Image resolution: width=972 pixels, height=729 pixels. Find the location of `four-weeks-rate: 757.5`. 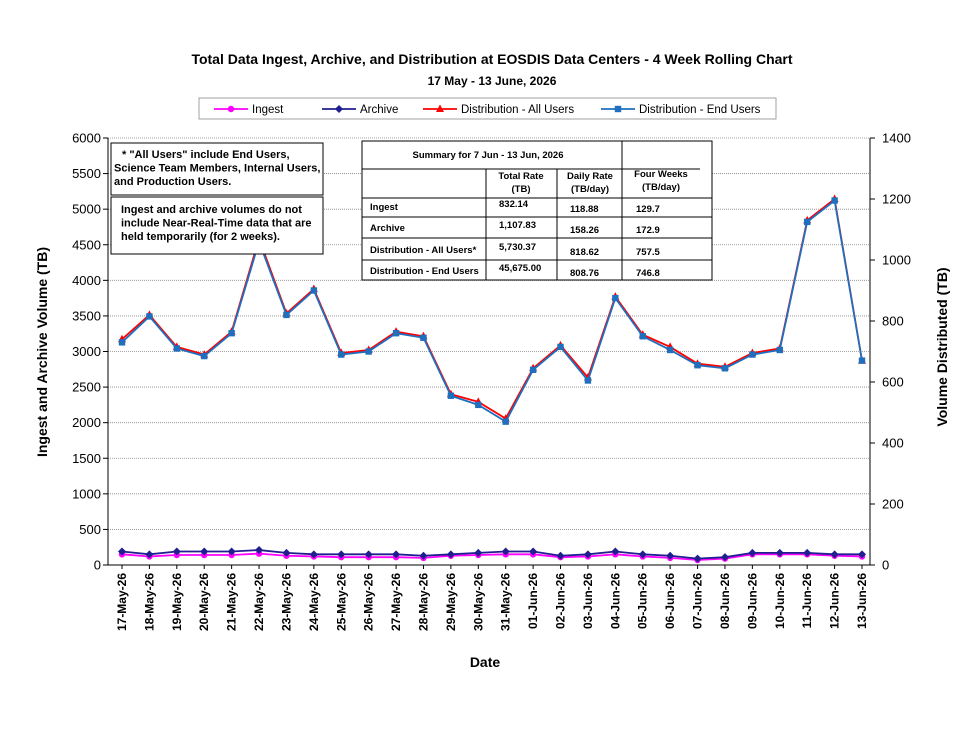

four-weeks-rate: 757.5 is located at coordinates (648, 252).